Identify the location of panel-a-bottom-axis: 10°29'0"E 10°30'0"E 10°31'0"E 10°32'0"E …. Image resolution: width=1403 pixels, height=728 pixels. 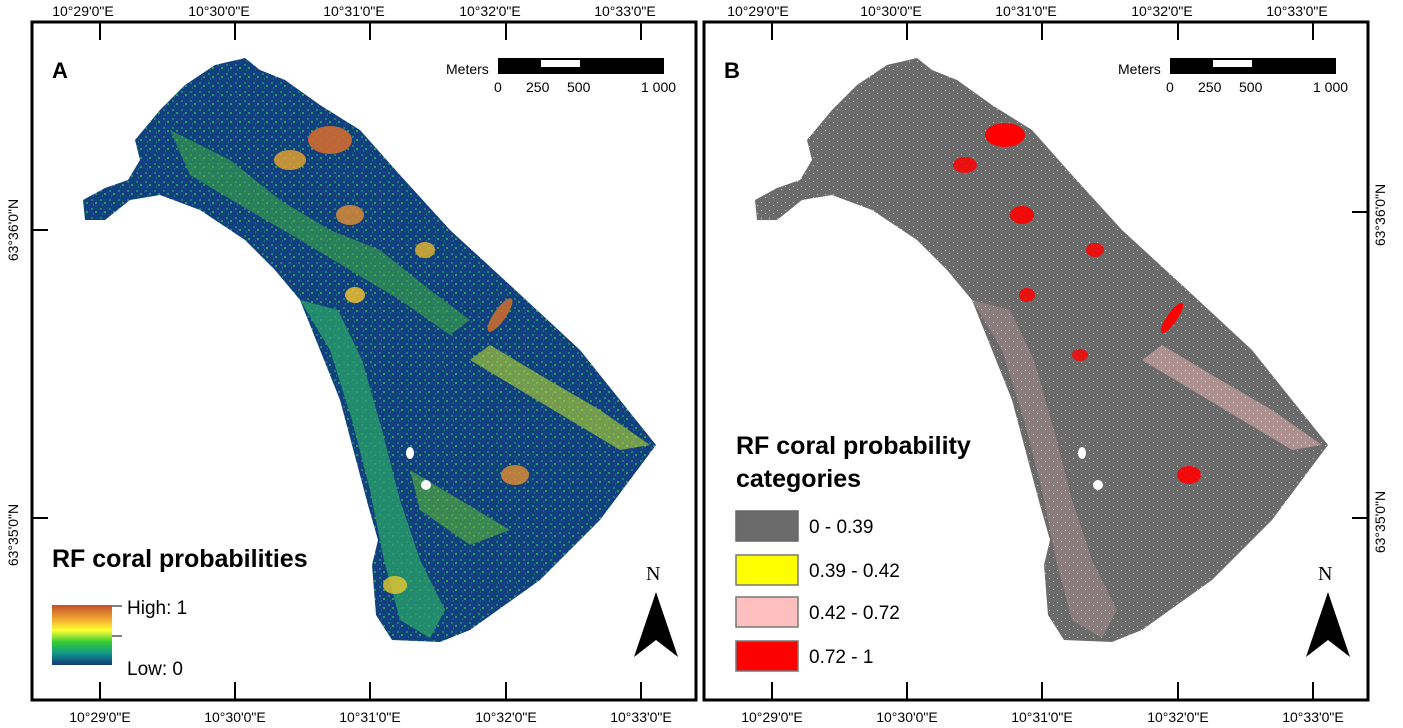
(370, 703).